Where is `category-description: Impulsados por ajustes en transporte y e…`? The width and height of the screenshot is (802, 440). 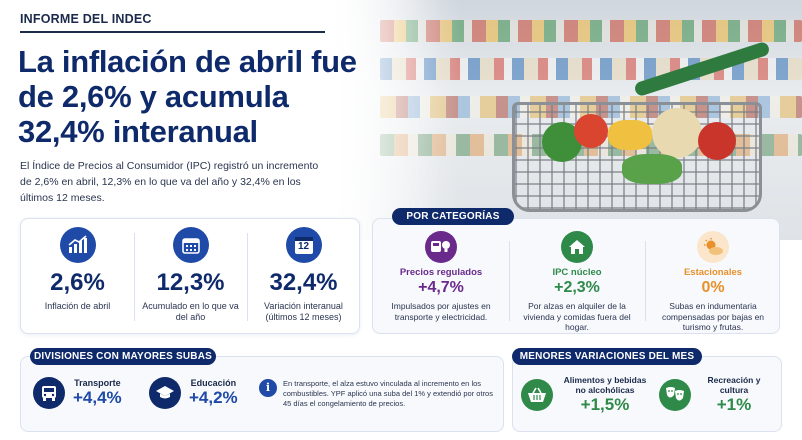 category-description: Impulsados por ajustes en transporte y e… is located at coordinates (441, 311).